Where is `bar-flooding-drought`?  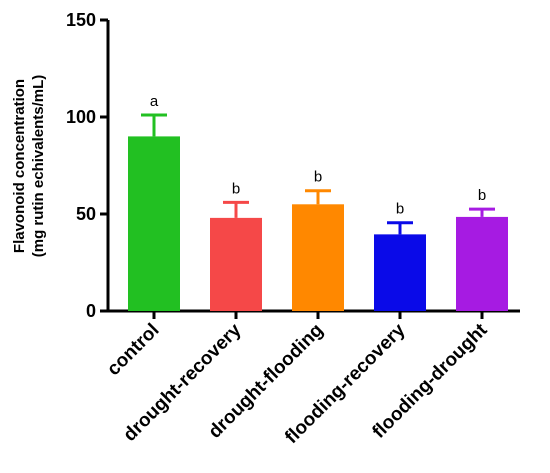 bar-flooding-drought is located at coordinates (482, 263).